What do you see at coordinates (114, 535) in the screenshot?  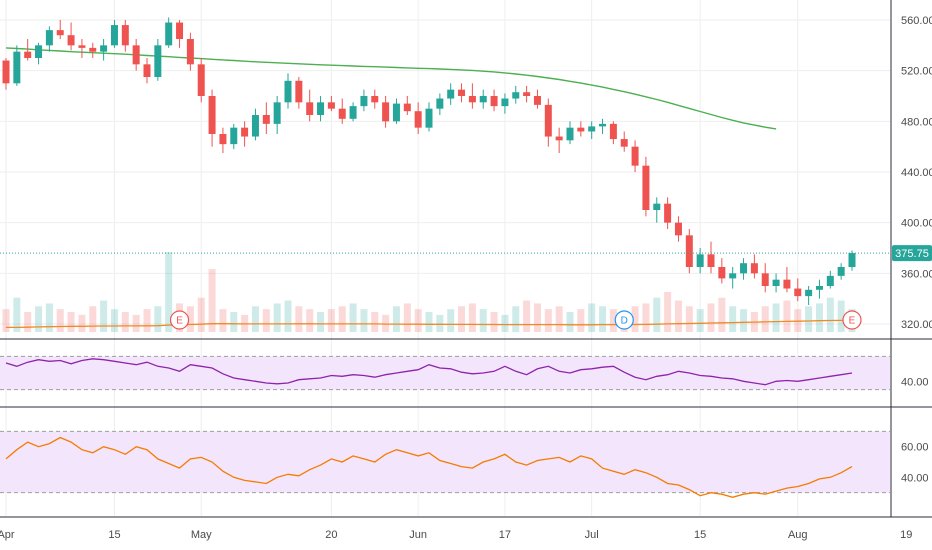 I see `time-tick-label: 15` at bounding box center [114, 535].